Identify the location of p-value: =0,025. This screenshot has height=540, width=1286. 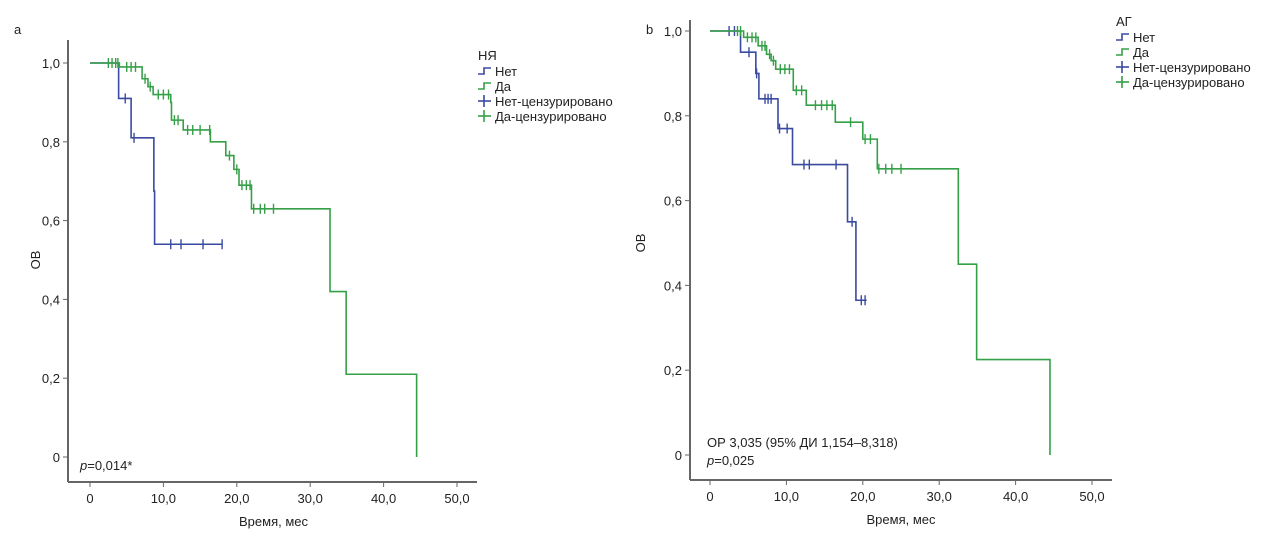
(734, 460).